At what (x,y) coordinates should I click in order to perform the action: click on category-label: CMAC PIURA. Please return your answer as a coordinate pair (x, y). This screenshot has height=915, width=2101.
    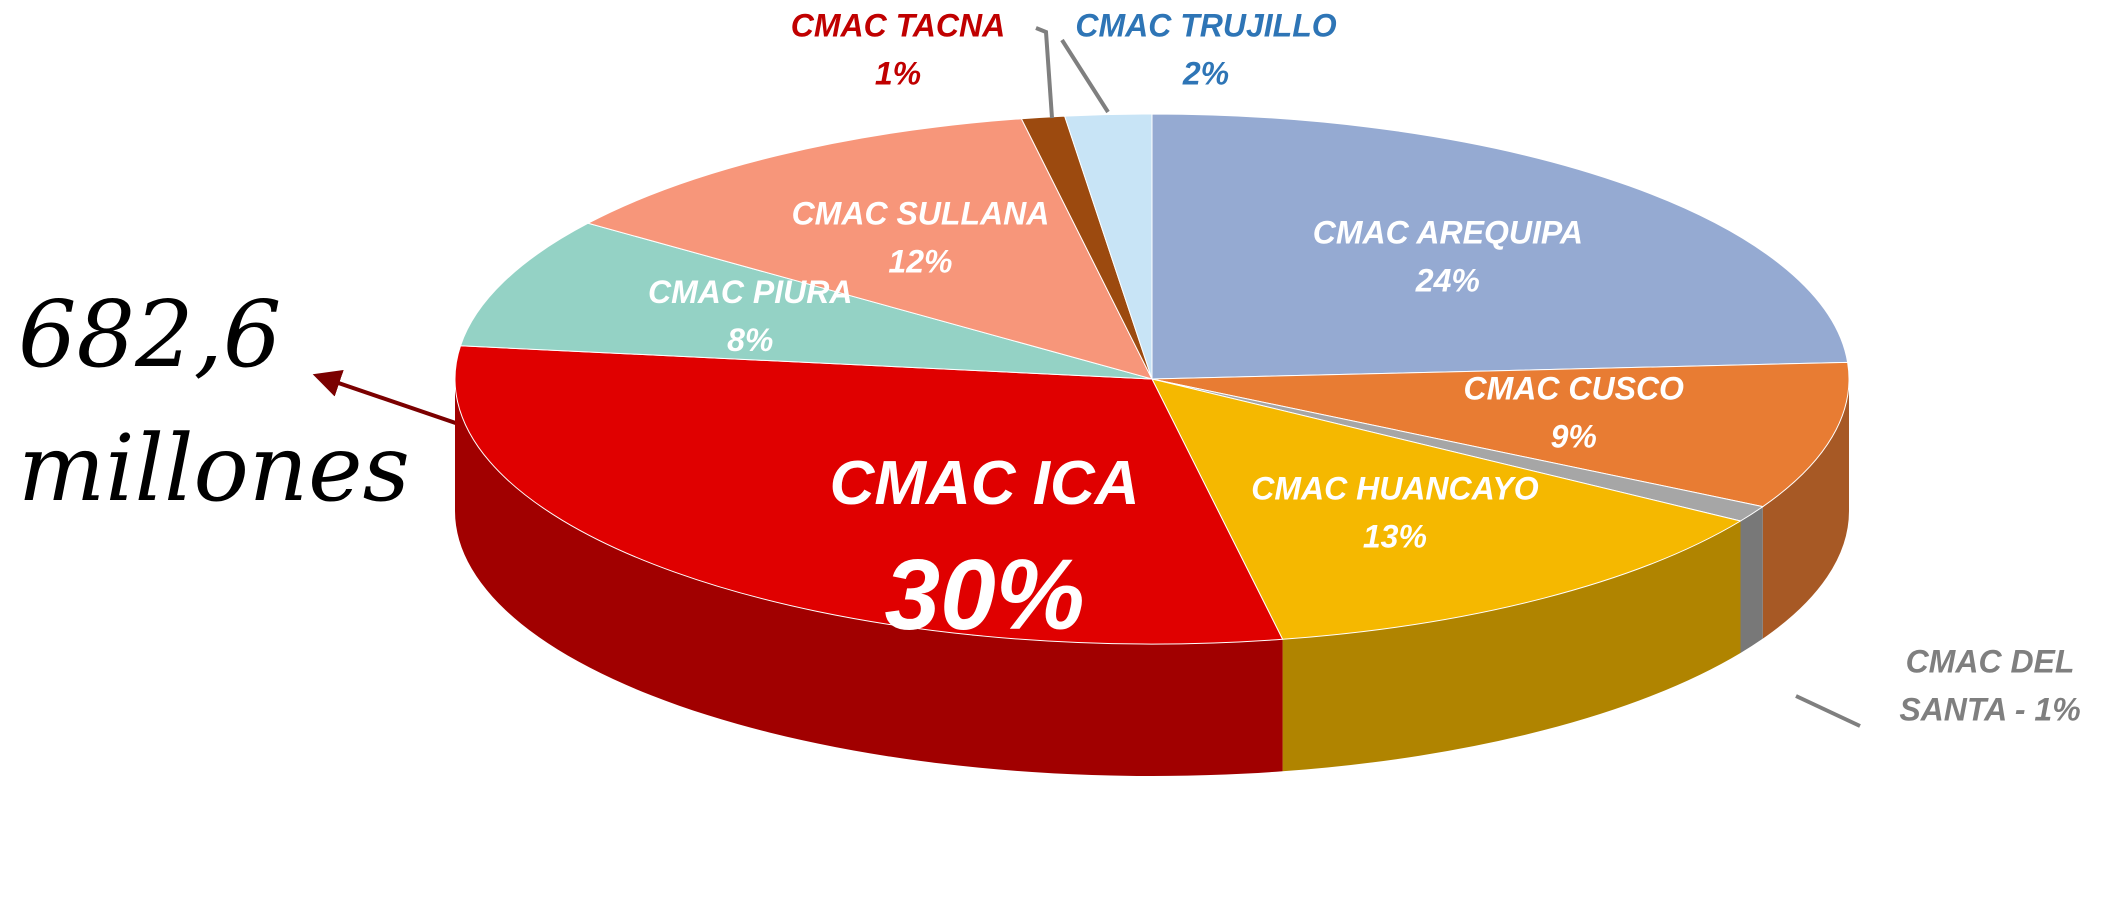
    Looking at the image, I should click on (750, 292).